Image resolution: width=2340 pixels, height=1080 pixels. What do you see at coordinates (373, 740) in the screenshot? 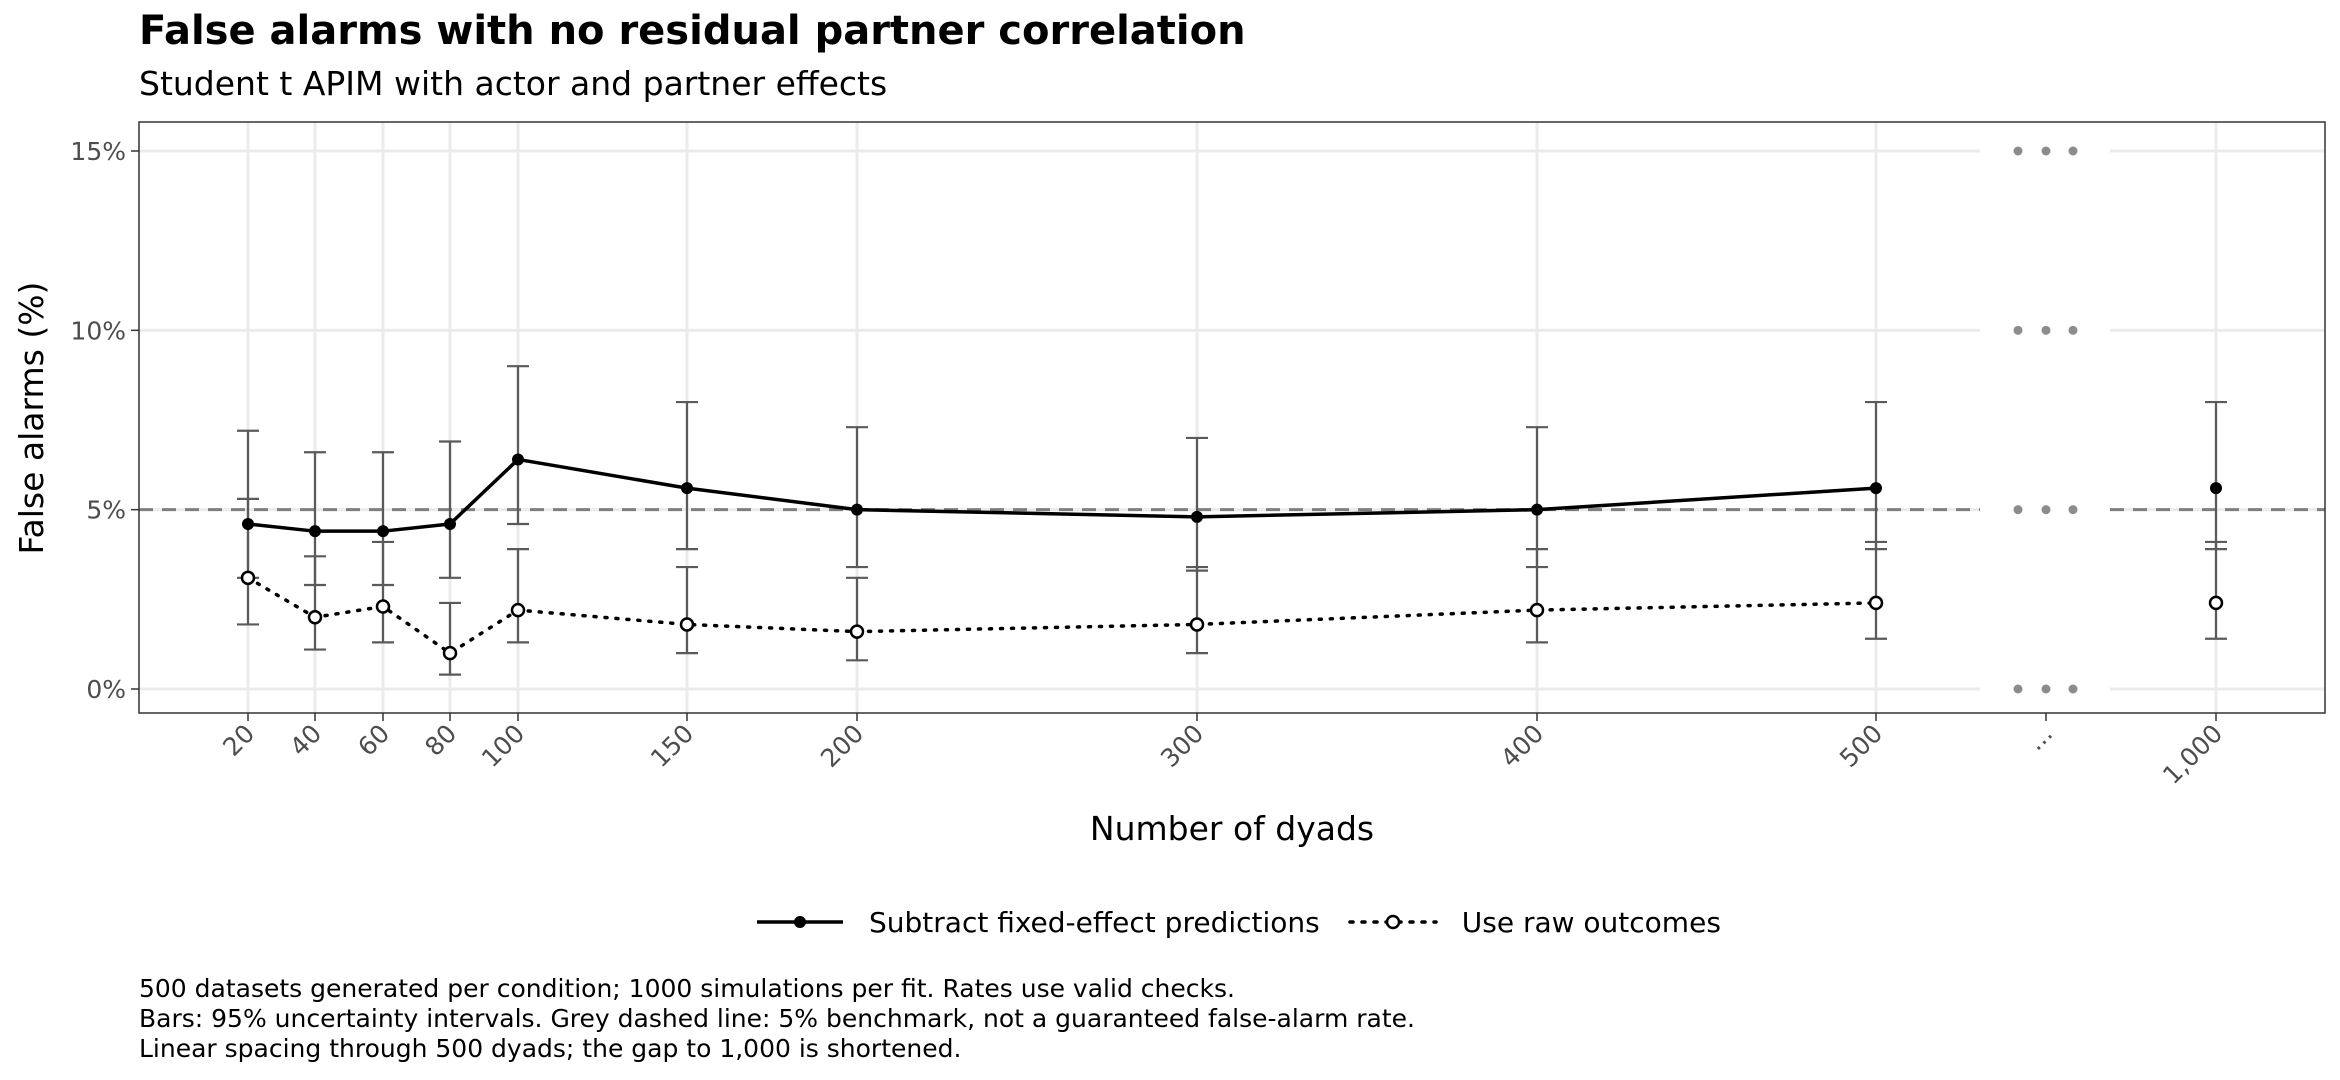
I see `x-tick-label: 60` at bounding box center [373, 740].